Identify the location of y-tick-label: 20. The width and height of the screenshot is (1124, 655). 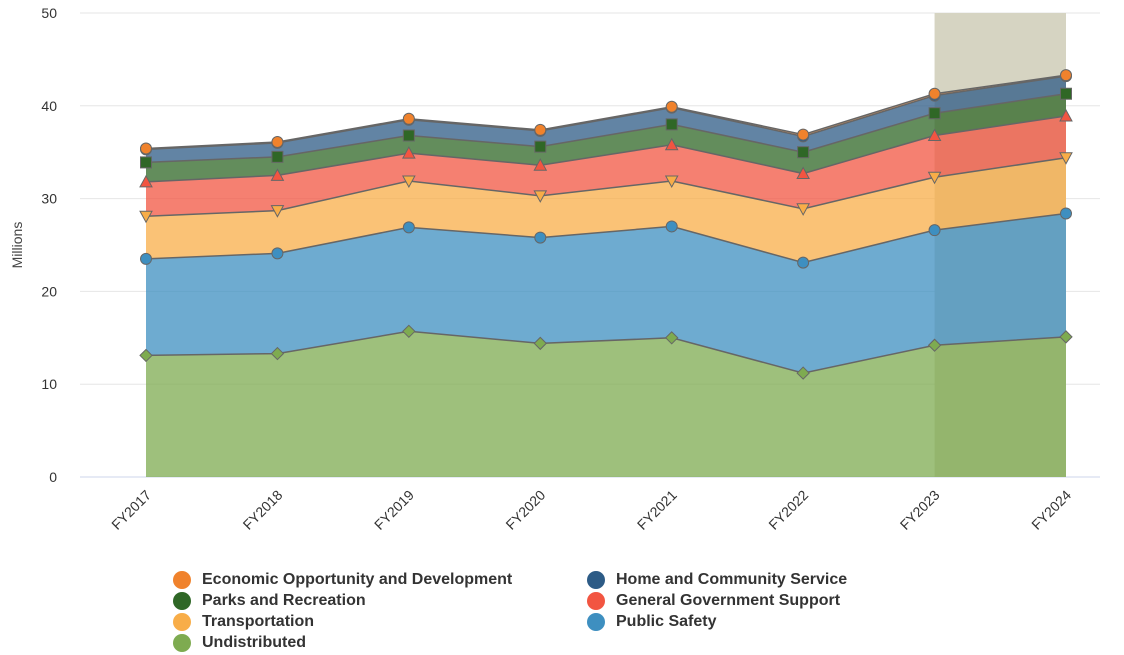
(49, 291).